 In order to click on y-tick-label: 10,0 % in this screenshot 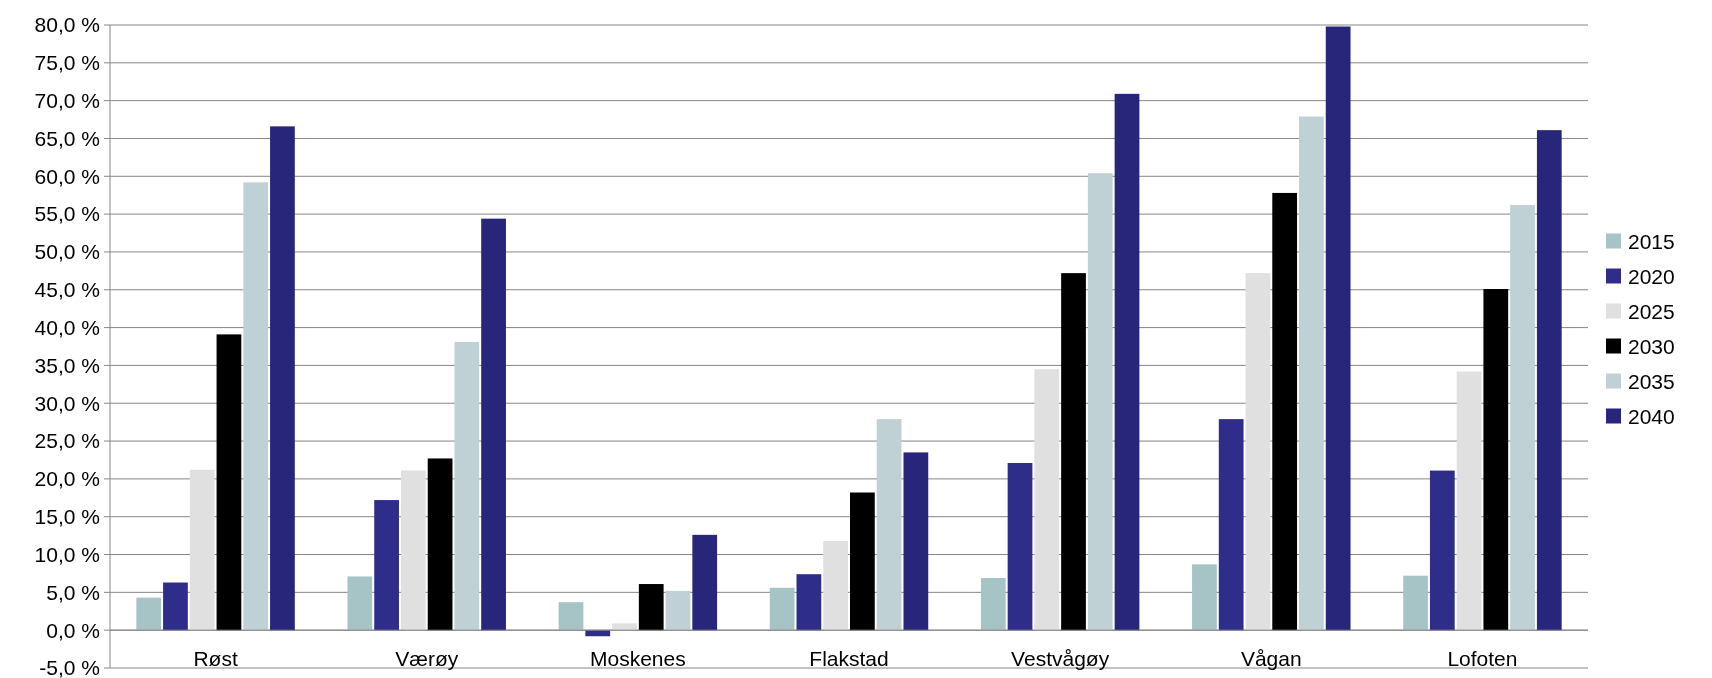, I will do `click(67, 554)`.